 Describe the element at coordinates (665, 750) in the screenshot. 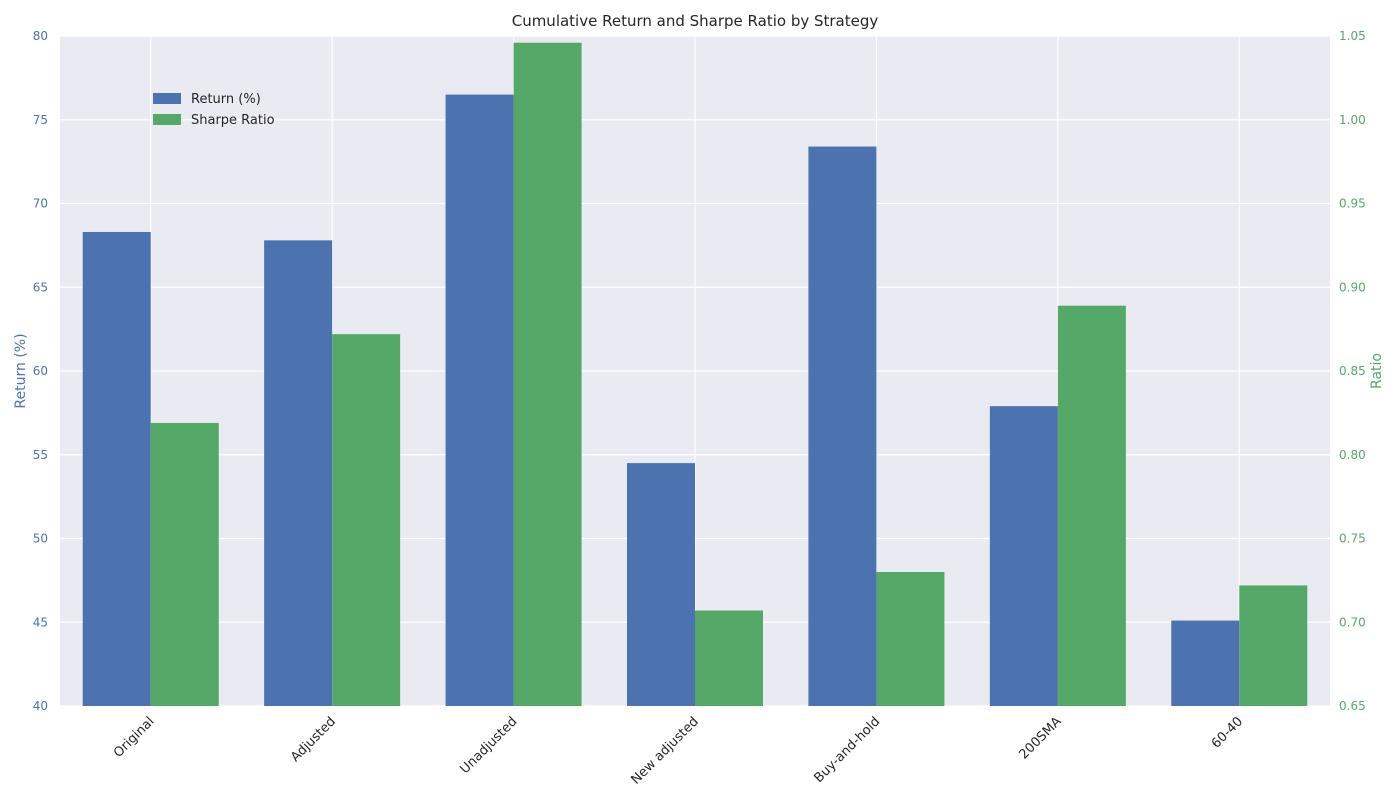

I see `x-tick-label: New adjusted` at that location.